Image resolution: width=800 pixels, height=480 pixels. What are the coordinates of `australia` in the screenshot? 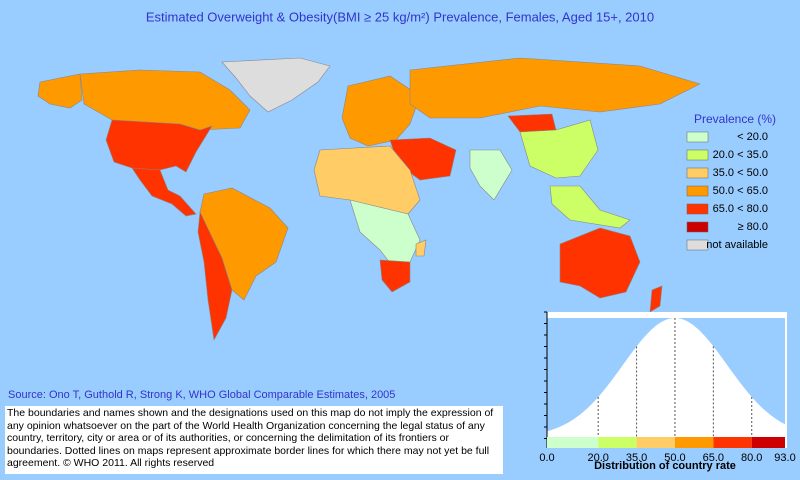 It's located at (600, 263).